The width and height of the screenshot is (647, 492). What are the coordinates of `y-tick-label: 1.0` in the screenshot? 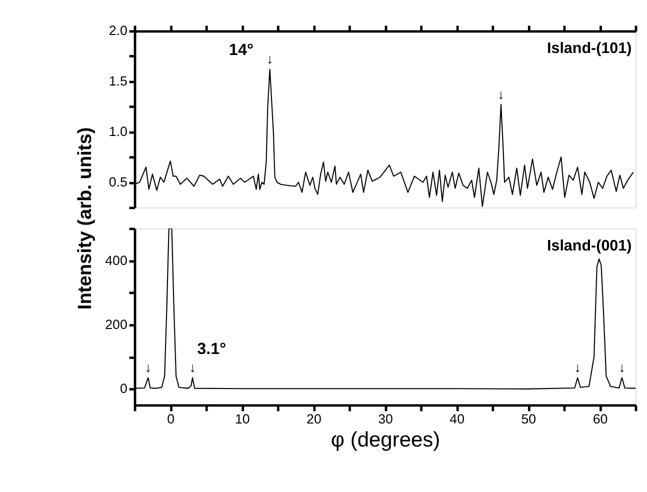 It's located at (118, 132).